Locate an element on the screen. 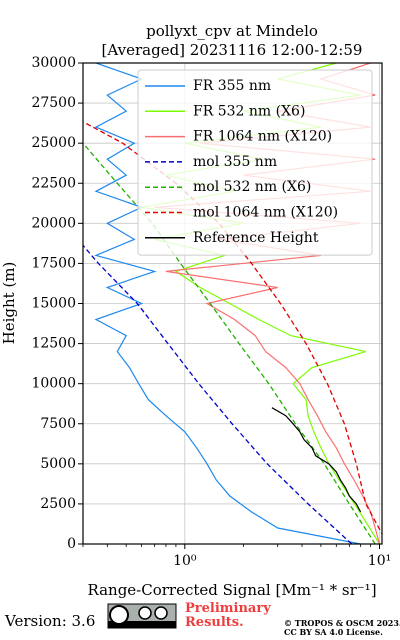 Image resolution: width=400 pixels, height=640 pixels. y-tick-label: 2500 is located at coordinates (58, 504).